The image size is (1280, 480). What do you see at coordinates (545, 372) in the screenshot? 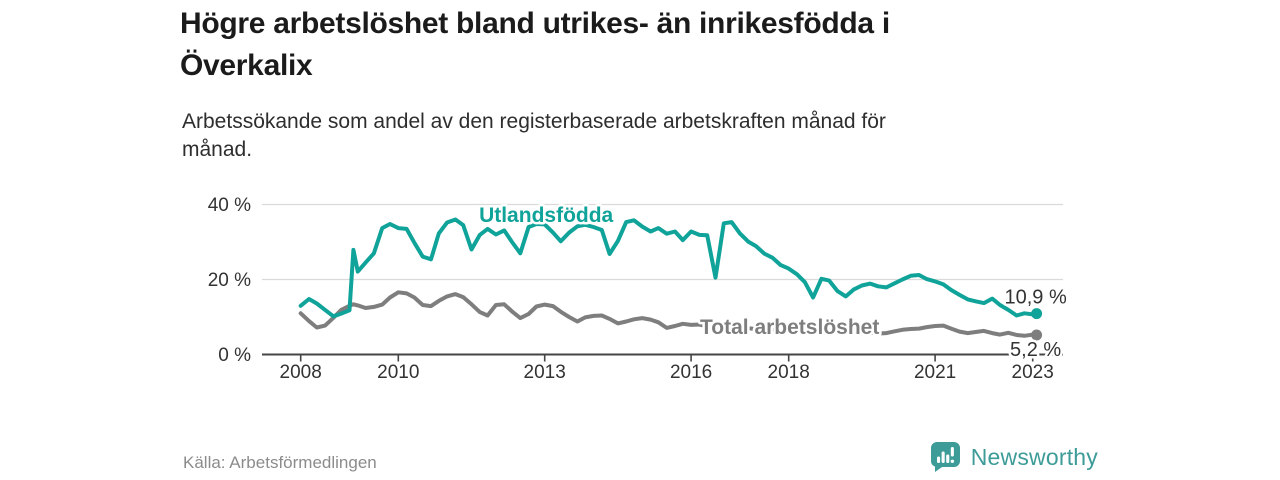
I see `x-tick-label: 2013` at bounding box center [545, 372].